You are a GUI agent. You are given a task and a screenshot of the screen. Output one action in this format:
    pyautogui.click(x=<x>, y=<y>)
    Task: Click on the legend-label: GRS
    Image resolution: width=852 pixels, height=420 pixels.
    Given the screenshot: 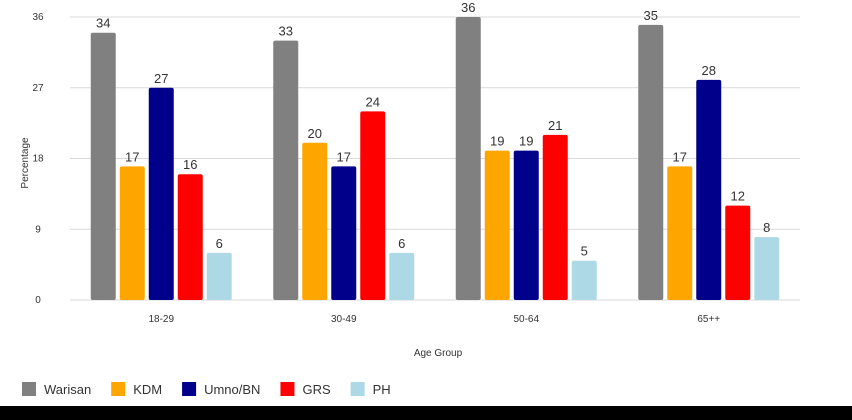 What is the action you would take?
    pyautogui.click(x=316, y=389)
    